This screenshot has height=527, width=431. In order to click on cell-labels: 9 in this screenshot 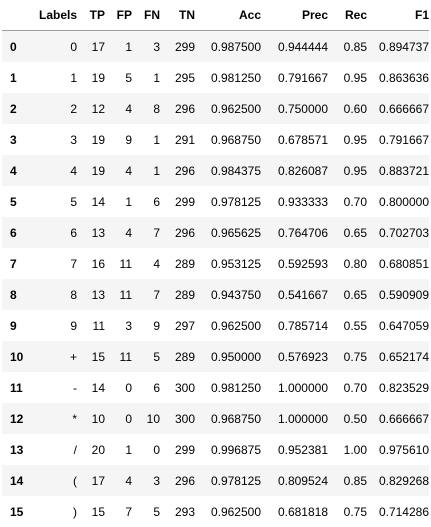, I will do `click(55, 325)`.